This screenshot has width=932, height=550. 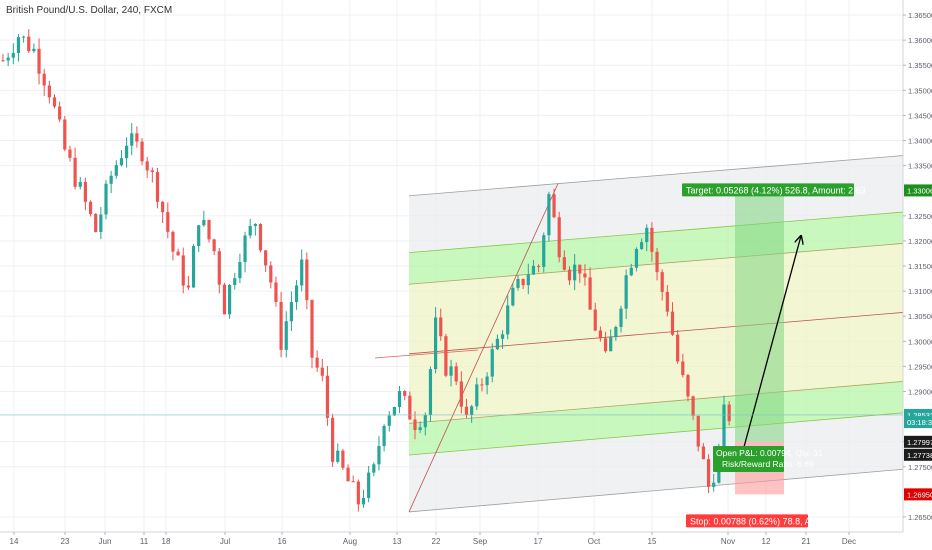 I want to click on y-tick-label: 1.31000, so click(x=920, y=291).